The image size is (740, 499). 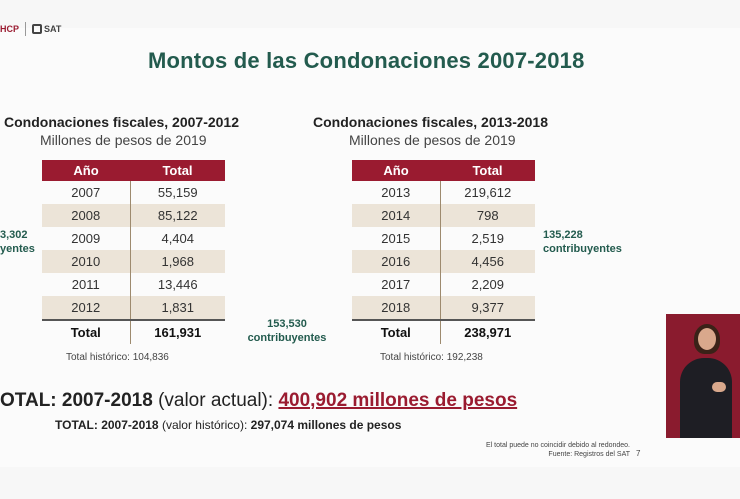 What do you see at coordinates (707, 339) in the screenshot?
I see `interpreter-face` at bounding box center [707, 339].